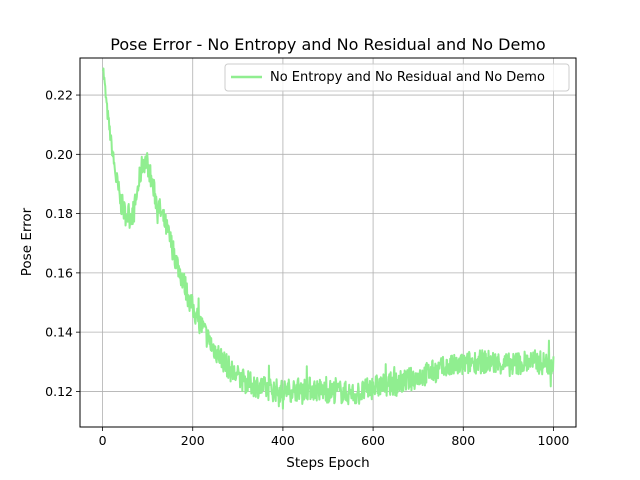 This screenshot has height=480, width=640. I want to click on y-tick-label: 0.20, so click(59, 154).